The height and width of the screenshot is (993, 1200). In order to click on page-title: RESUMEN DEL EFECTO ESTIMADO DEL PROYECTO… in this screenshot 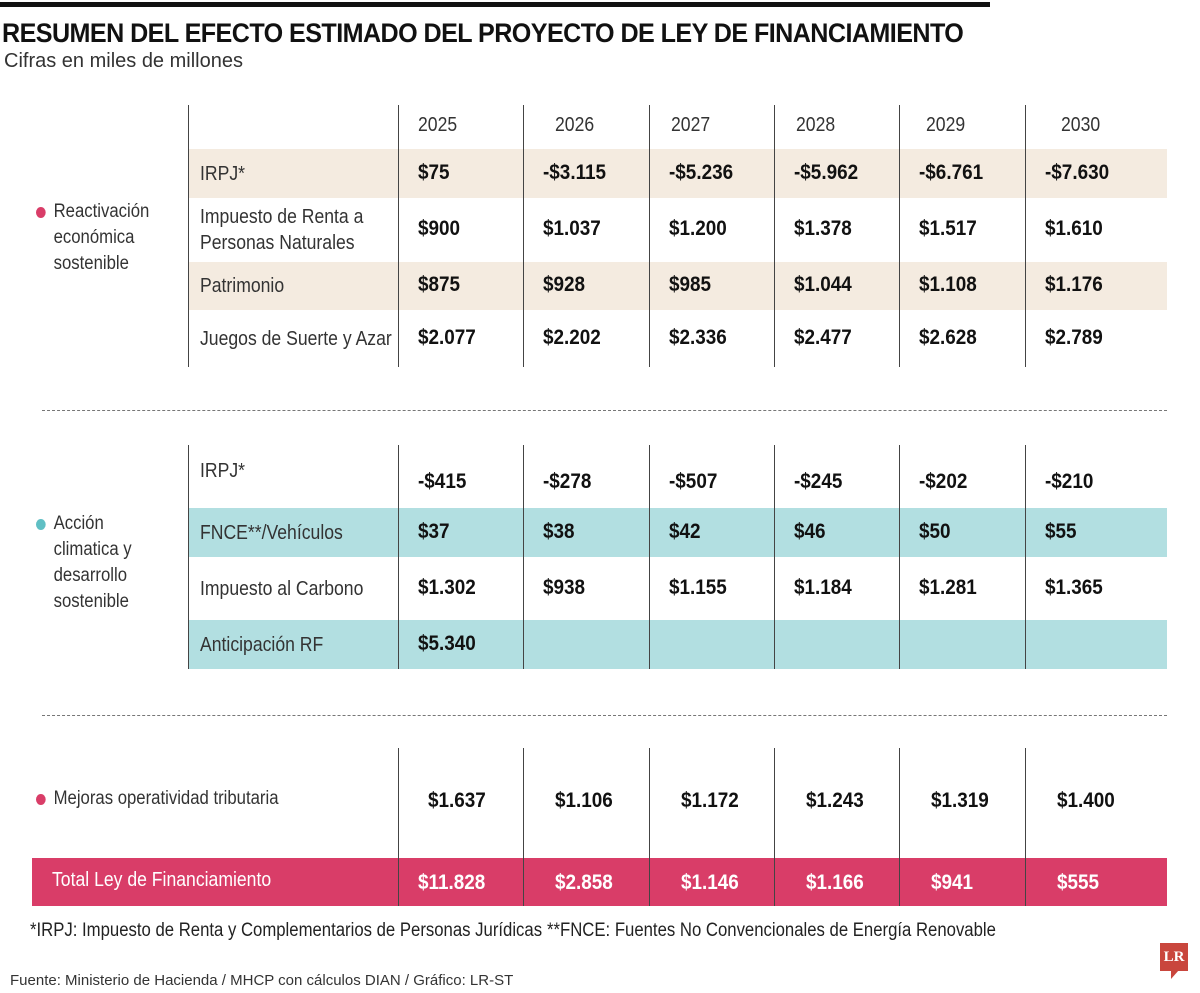, I will do `click(483, 33)`.